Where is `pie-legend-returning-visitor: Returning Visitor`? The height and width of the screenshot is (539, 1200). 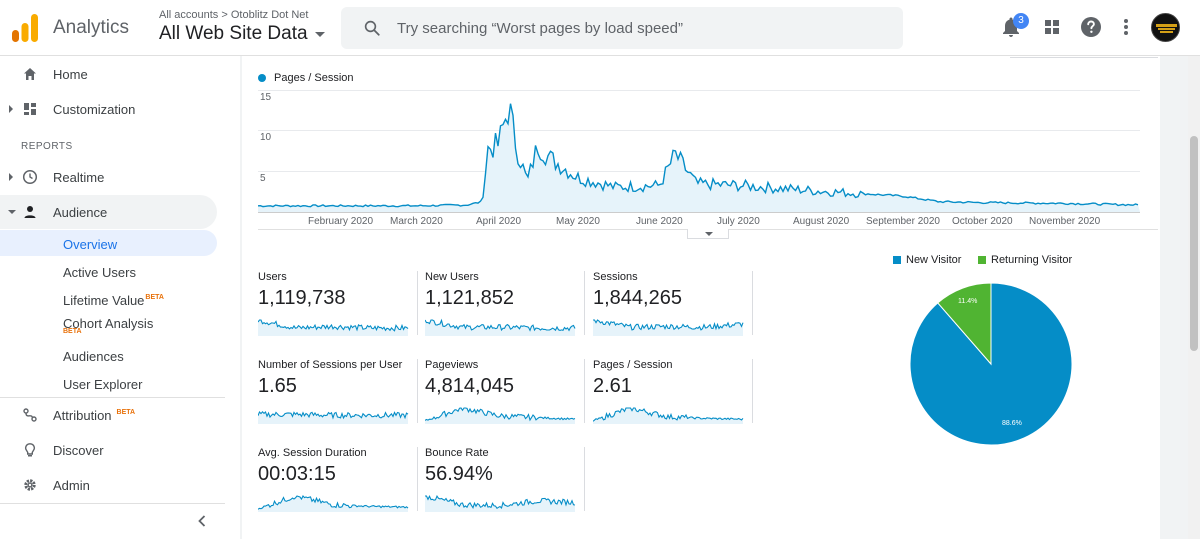 pie-legend-returning-visitor: Returning Visitor is located at coordinates (1032, 260).